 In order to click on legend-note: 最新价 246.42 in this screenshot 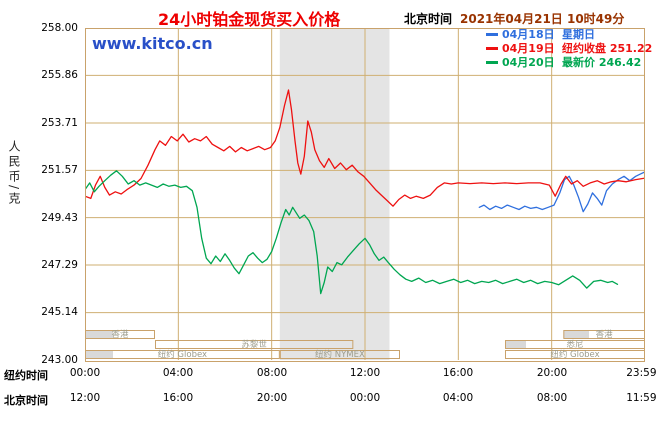, I will do `click(602, 62)`.